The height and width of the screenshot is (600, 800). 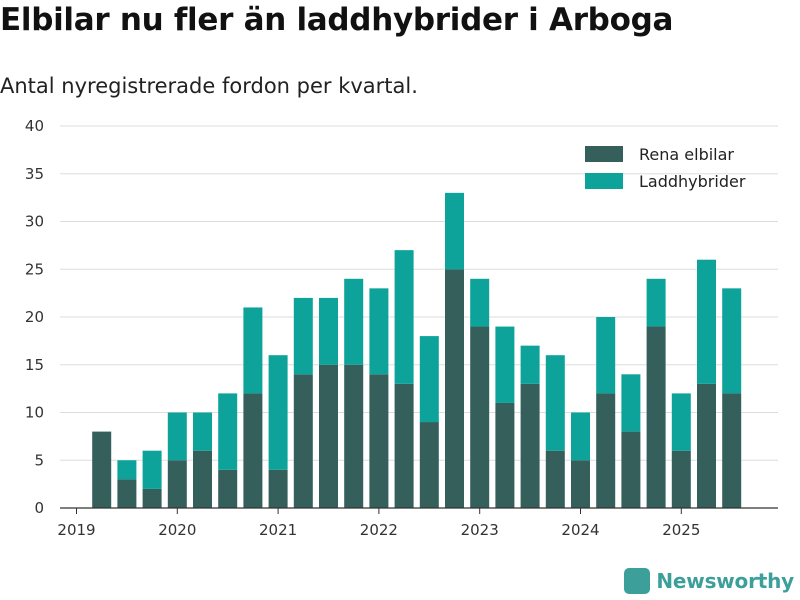 I want to click on chart-title: Elbilar nu fler än laddhybrider i Arboga, so click(x=337, y=20).